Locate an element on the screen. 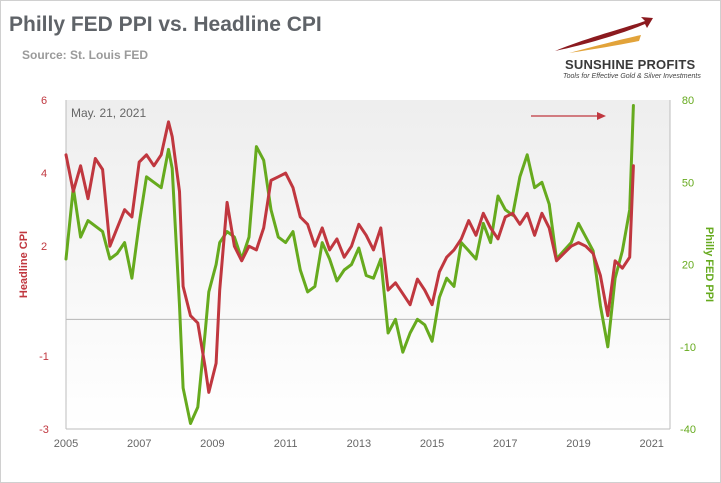  left-tick-label: 4 is located at coordinates (44, 174).